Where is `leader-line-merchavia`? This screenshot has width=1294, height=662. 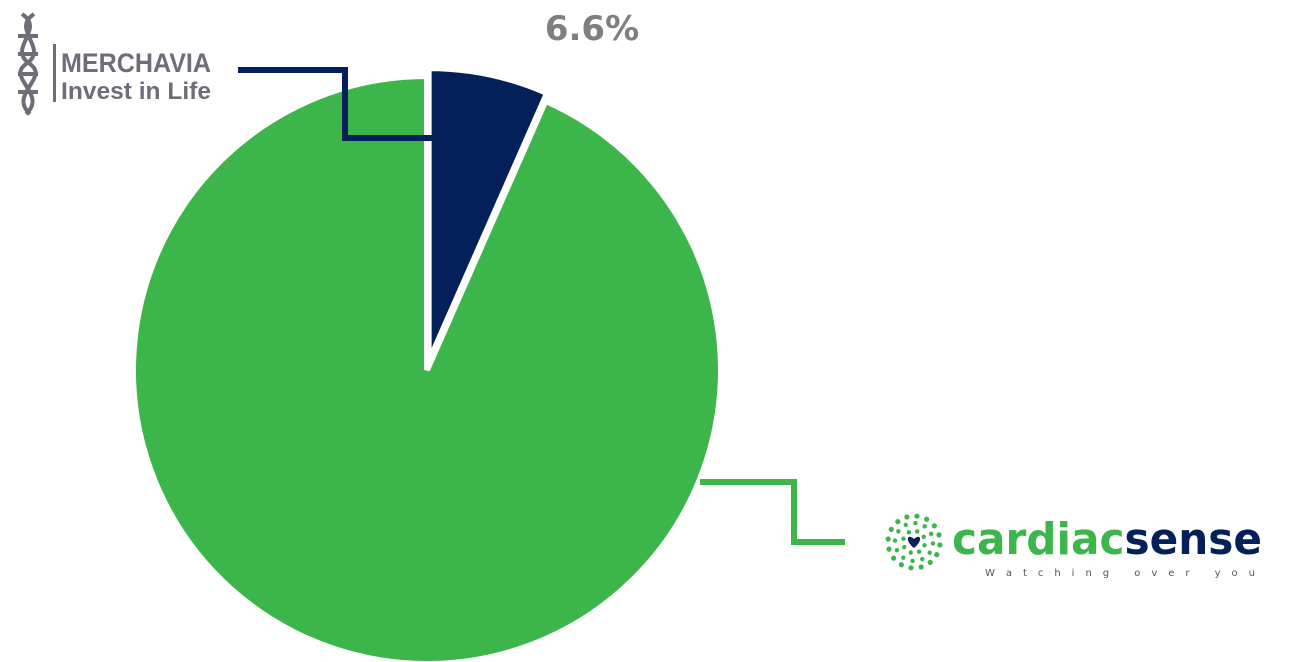
leader-line-merchavia is located at coordinates (335, 104).